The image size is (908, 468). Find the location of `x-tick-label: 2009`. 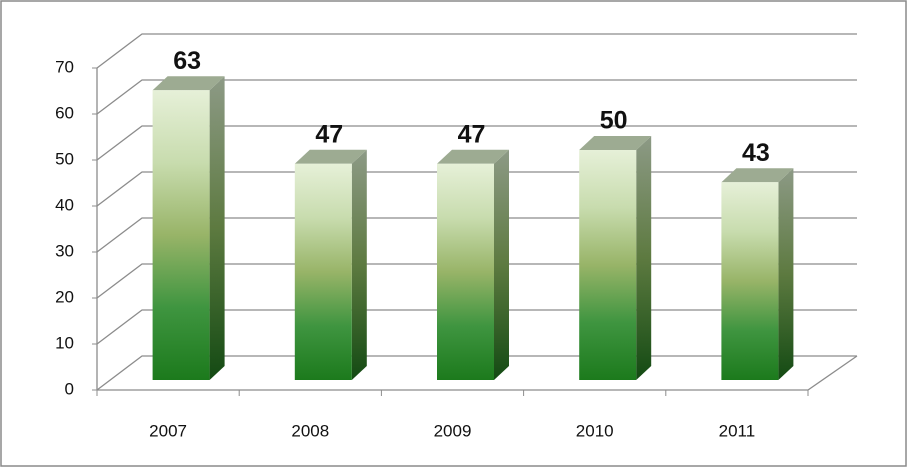

x-tick-label: 2009 is located at coordinates (453, 430).